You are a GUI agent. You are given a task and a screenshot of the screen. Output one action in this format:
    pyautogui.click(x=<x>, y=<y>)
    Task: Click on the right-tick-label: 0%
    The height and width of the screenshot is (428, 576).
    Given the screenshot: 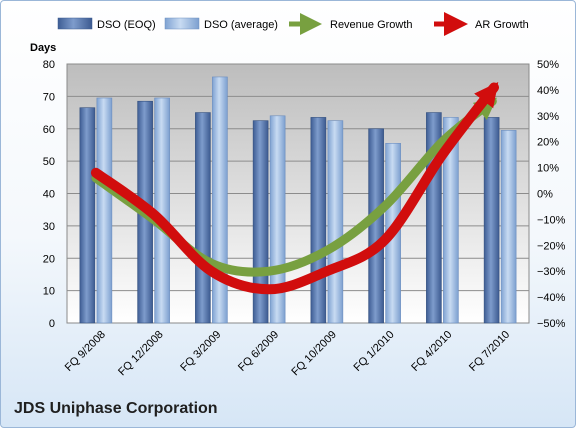 What is the action you would take?
    pyautogui.click(x=545, y=195)
    